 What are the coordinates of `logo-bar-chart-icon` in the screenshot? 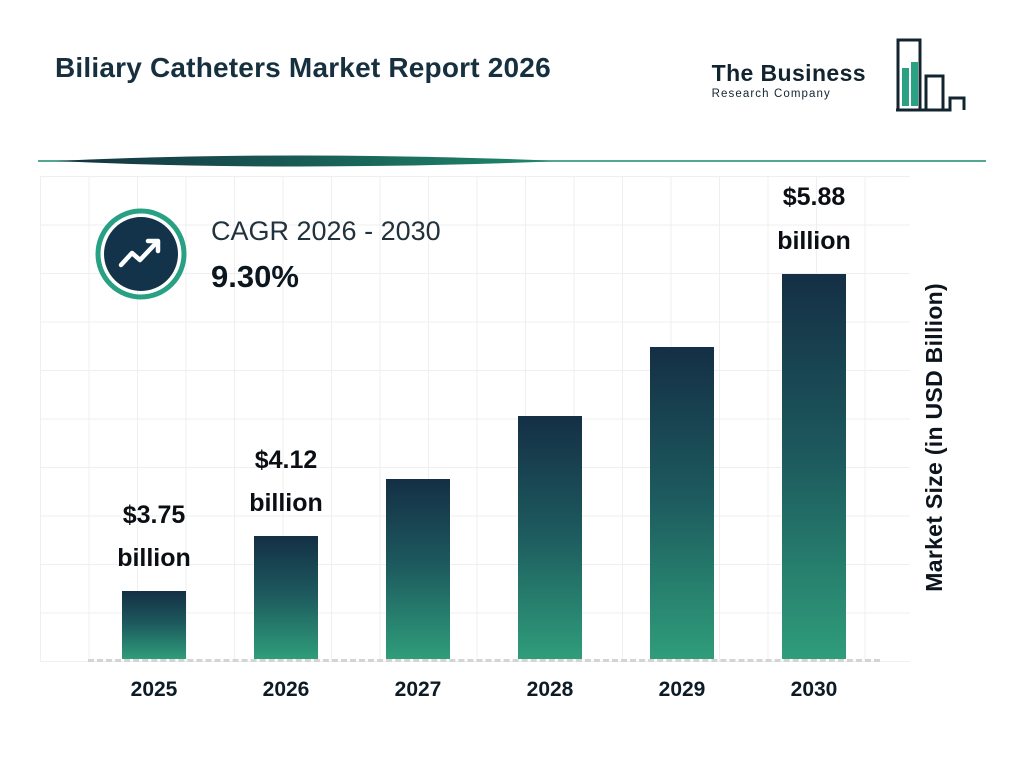 It's located at (931, 75).